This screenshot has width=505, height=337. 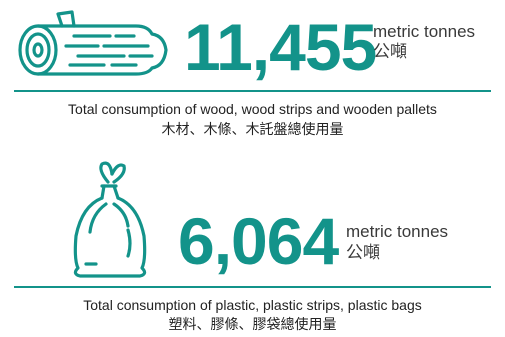 What do you see at coordinates (110, 219) in the screenshot?
I see `plastic-bag-icon` at bounding box center [110, 219].